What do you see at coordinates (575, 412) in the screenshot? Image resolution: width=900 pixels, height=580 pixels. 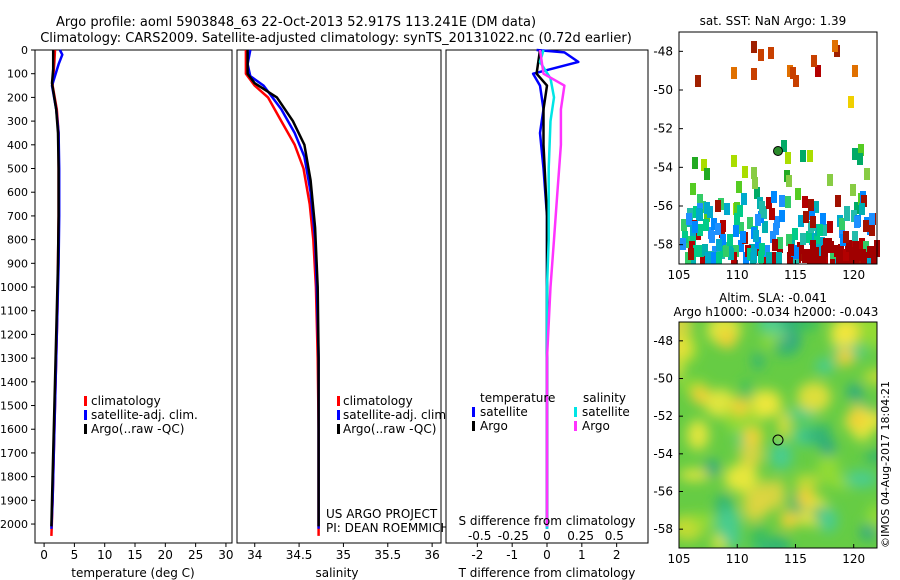 I see `legend-swatch-s-satellite` at bounding box center [575, 412].